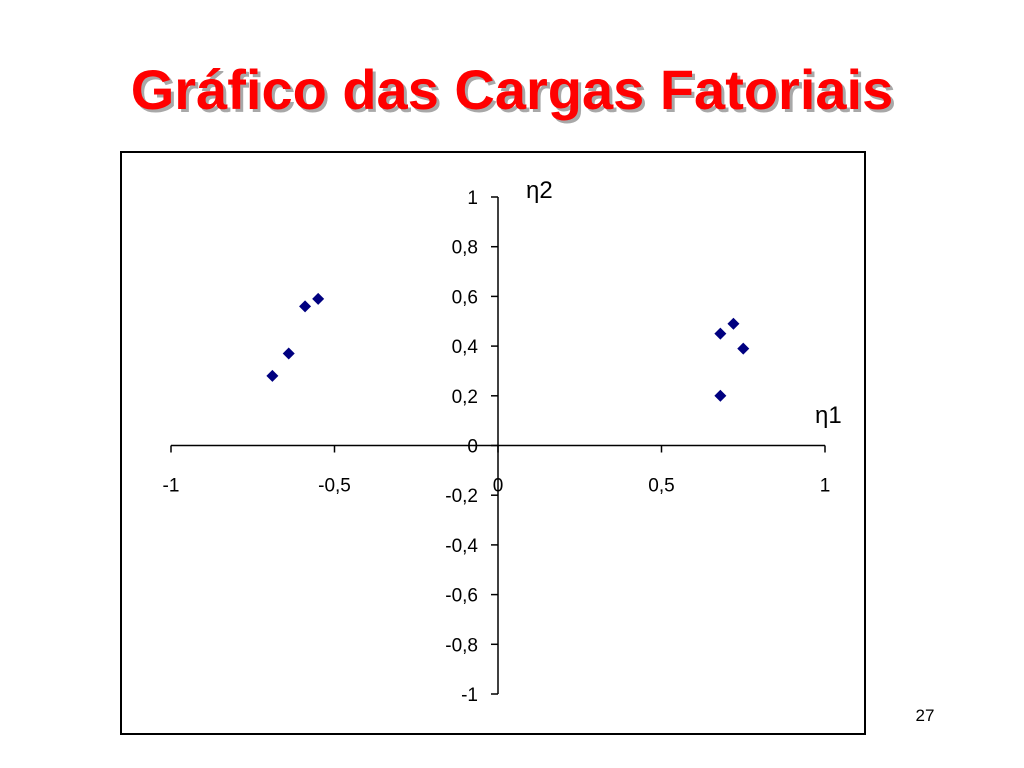  What do you see at coordinates (465, 397) in the screenshot?
I see `y-tick-label: 0,2` at bounding box center [465, 397].